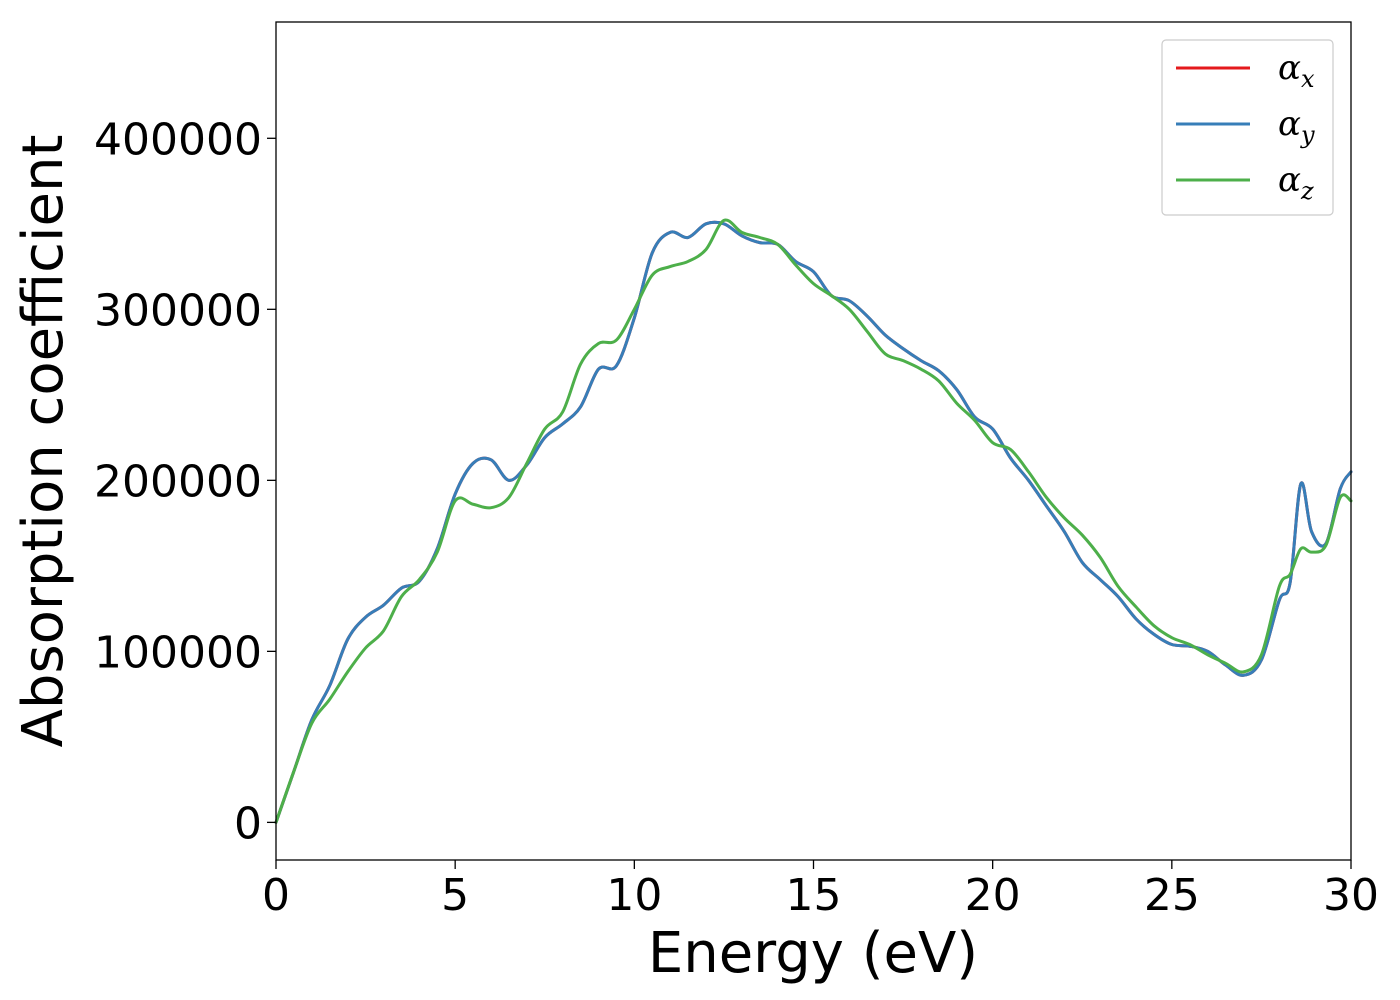 This screenshot has height=1000, width=1400. I want to click on legend-label-z: αz, so click(1296, 182).